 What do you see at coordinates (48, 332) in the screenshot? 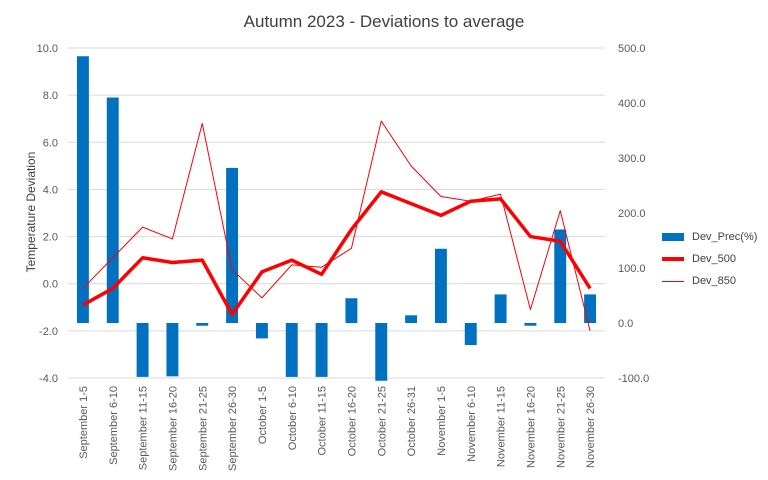
I see `y-tick-label: -2.0` at bounding box center [48, 332].